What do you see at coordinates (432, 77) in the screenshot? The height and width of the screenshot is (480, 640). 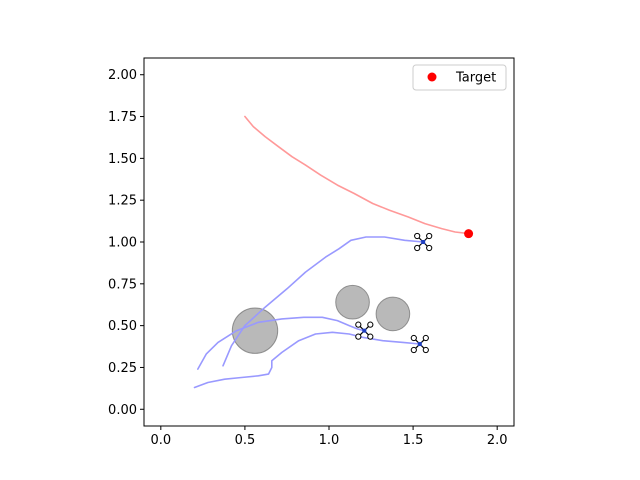 I see `legend-target-marker` at bounding box center [432, 77].